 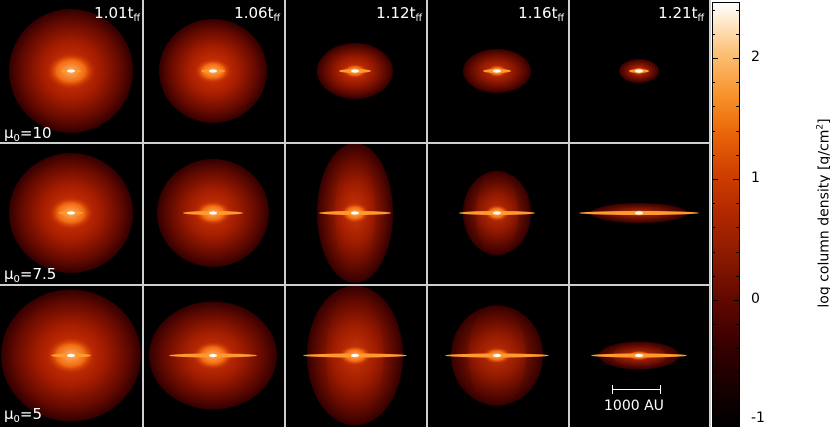 What do you see at coordinates (726, 214) in the screenshot?
I see `colorbar` at bounding box center [726, 214].